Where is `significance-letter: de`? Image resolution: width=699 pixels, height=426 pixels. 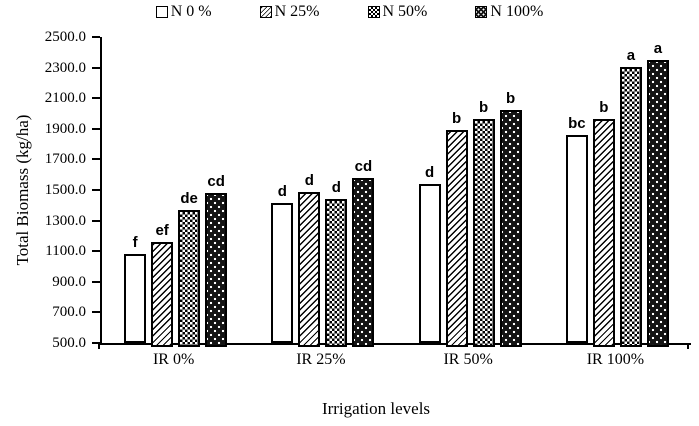
significance-letter: de is located at coordinates (189, 198).